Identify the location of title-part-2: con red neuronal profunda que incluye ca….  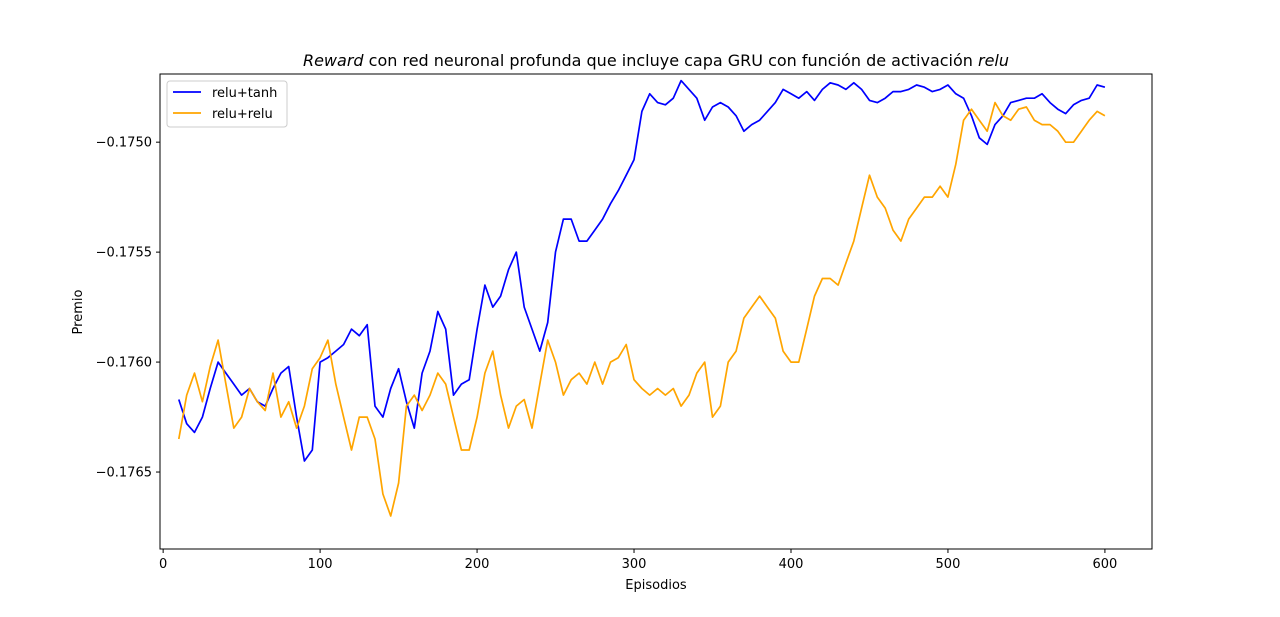
(671, 60).